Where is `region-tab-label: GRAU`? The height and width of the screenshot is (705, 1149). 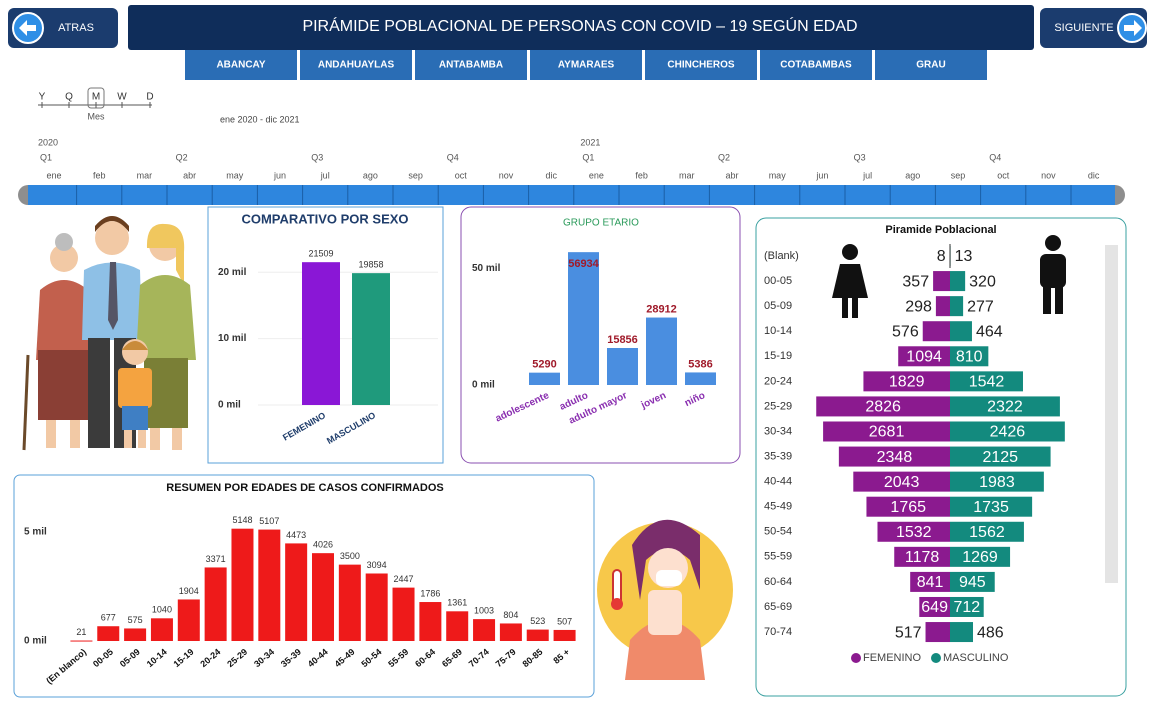
region-tab-label: GRAU is located at coordinates (930, 65).